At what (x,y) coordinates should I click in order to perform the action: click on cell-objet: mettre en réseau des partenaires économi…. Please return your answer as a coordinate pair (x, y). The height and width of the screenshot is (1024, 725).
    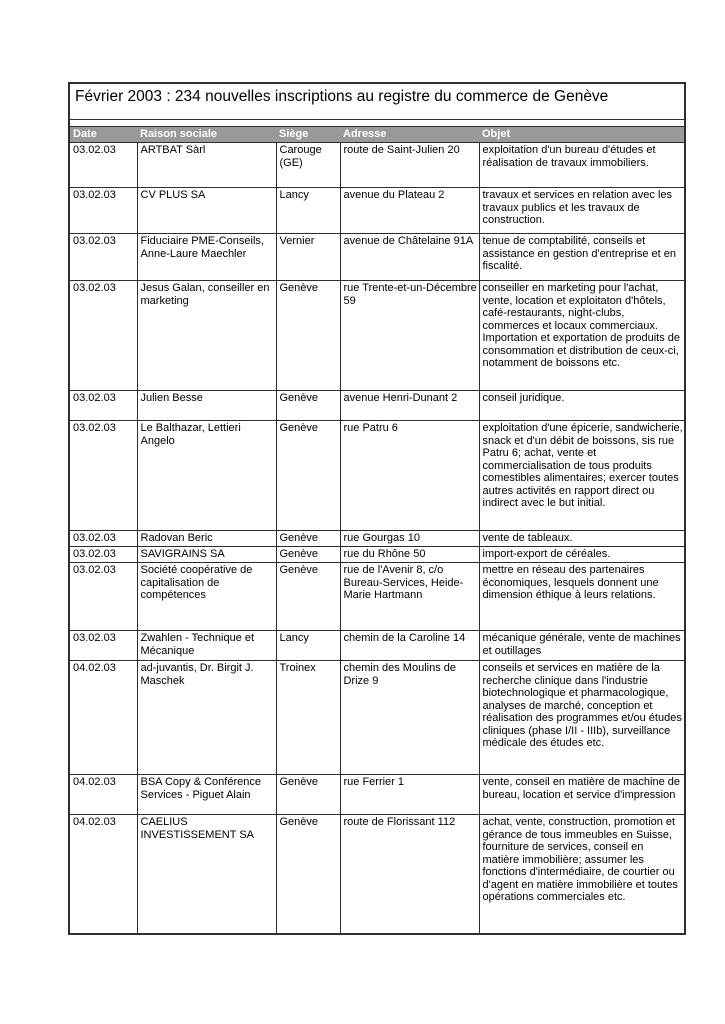
    Looking at the image, I should click on (581, 596).